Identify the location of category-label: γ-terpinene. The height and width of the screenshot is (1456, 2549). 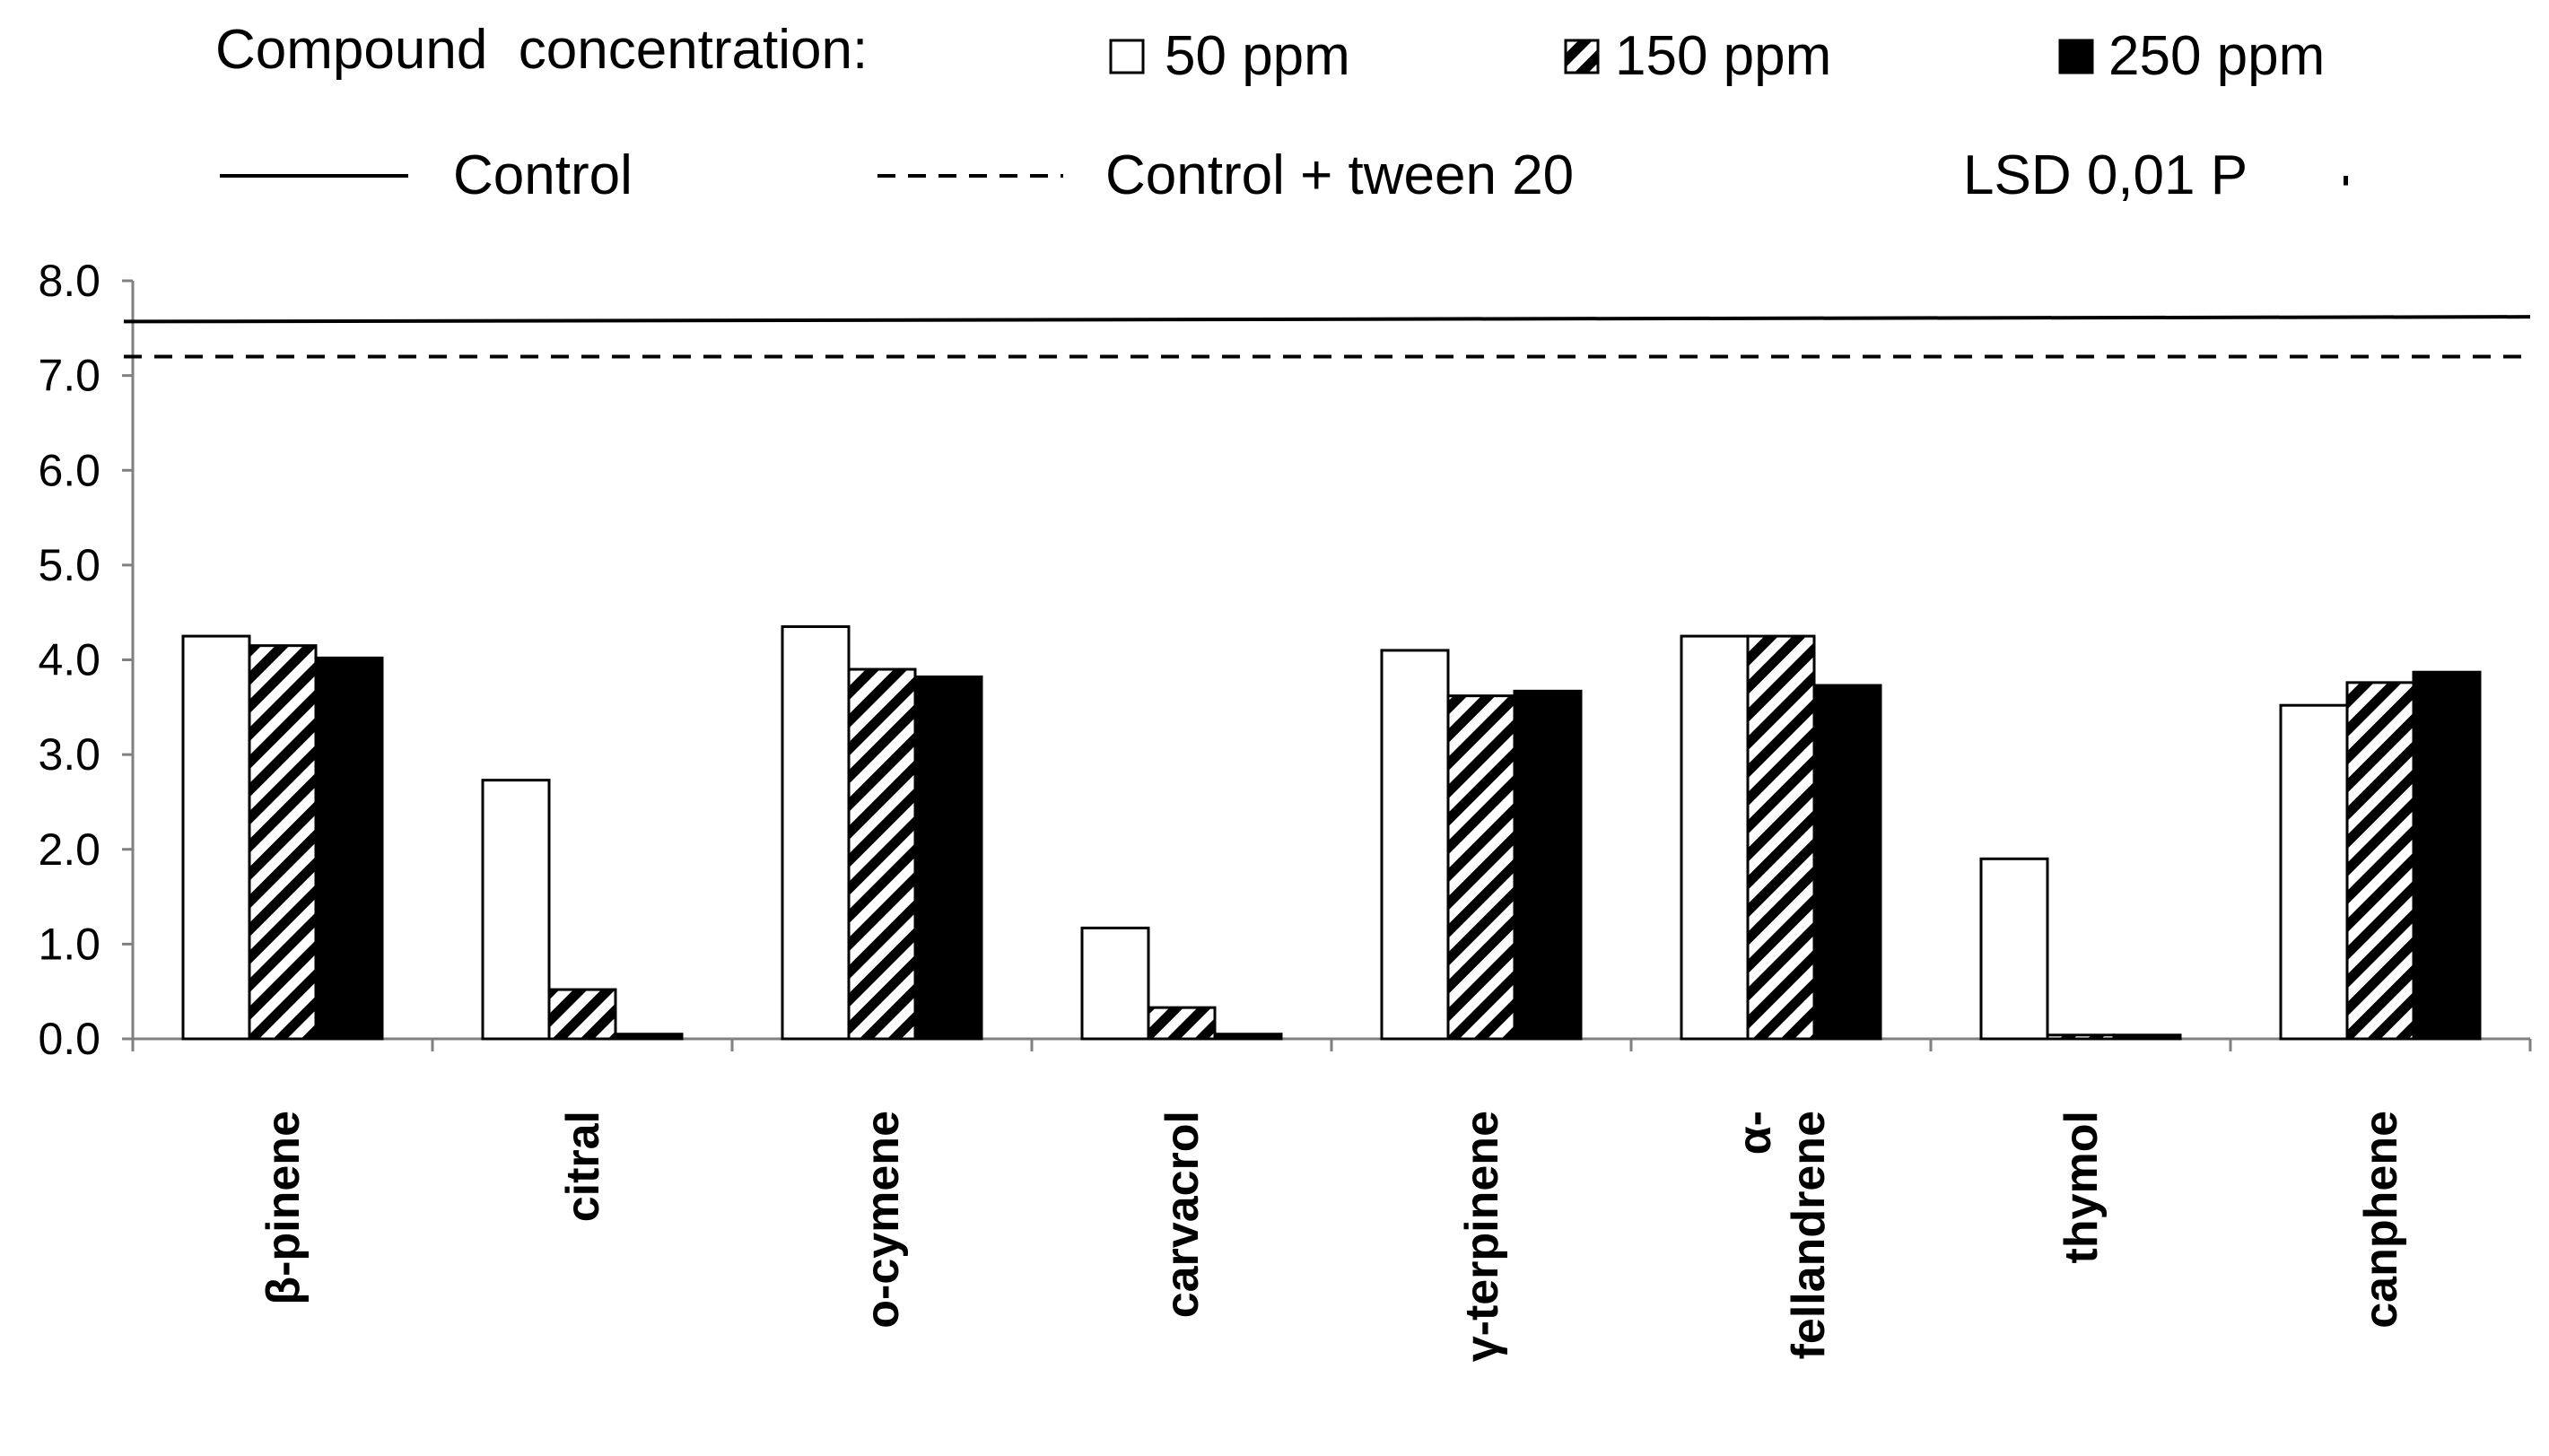
(1482, 1236).